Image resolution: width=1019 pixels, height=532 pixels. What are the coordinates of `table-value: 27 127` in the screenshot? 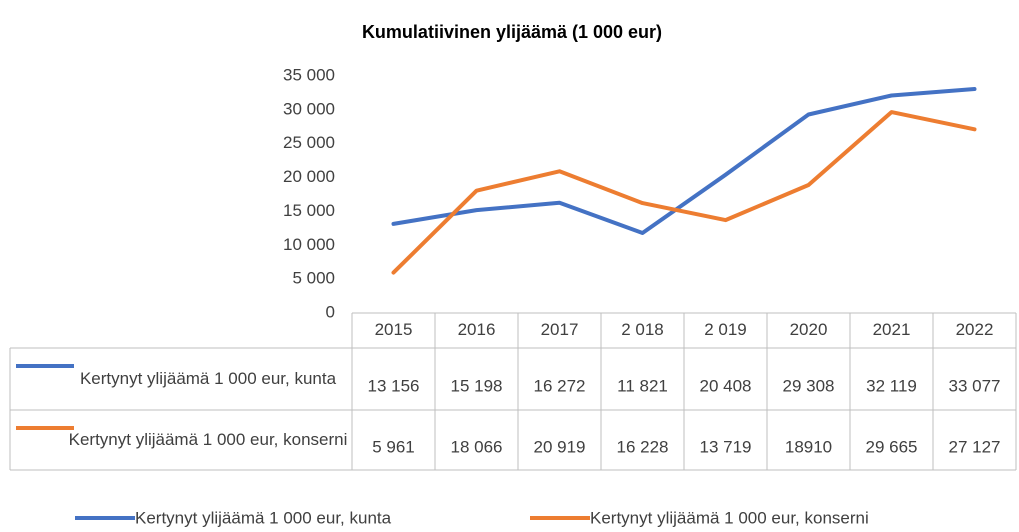 It's located at (975, 446).